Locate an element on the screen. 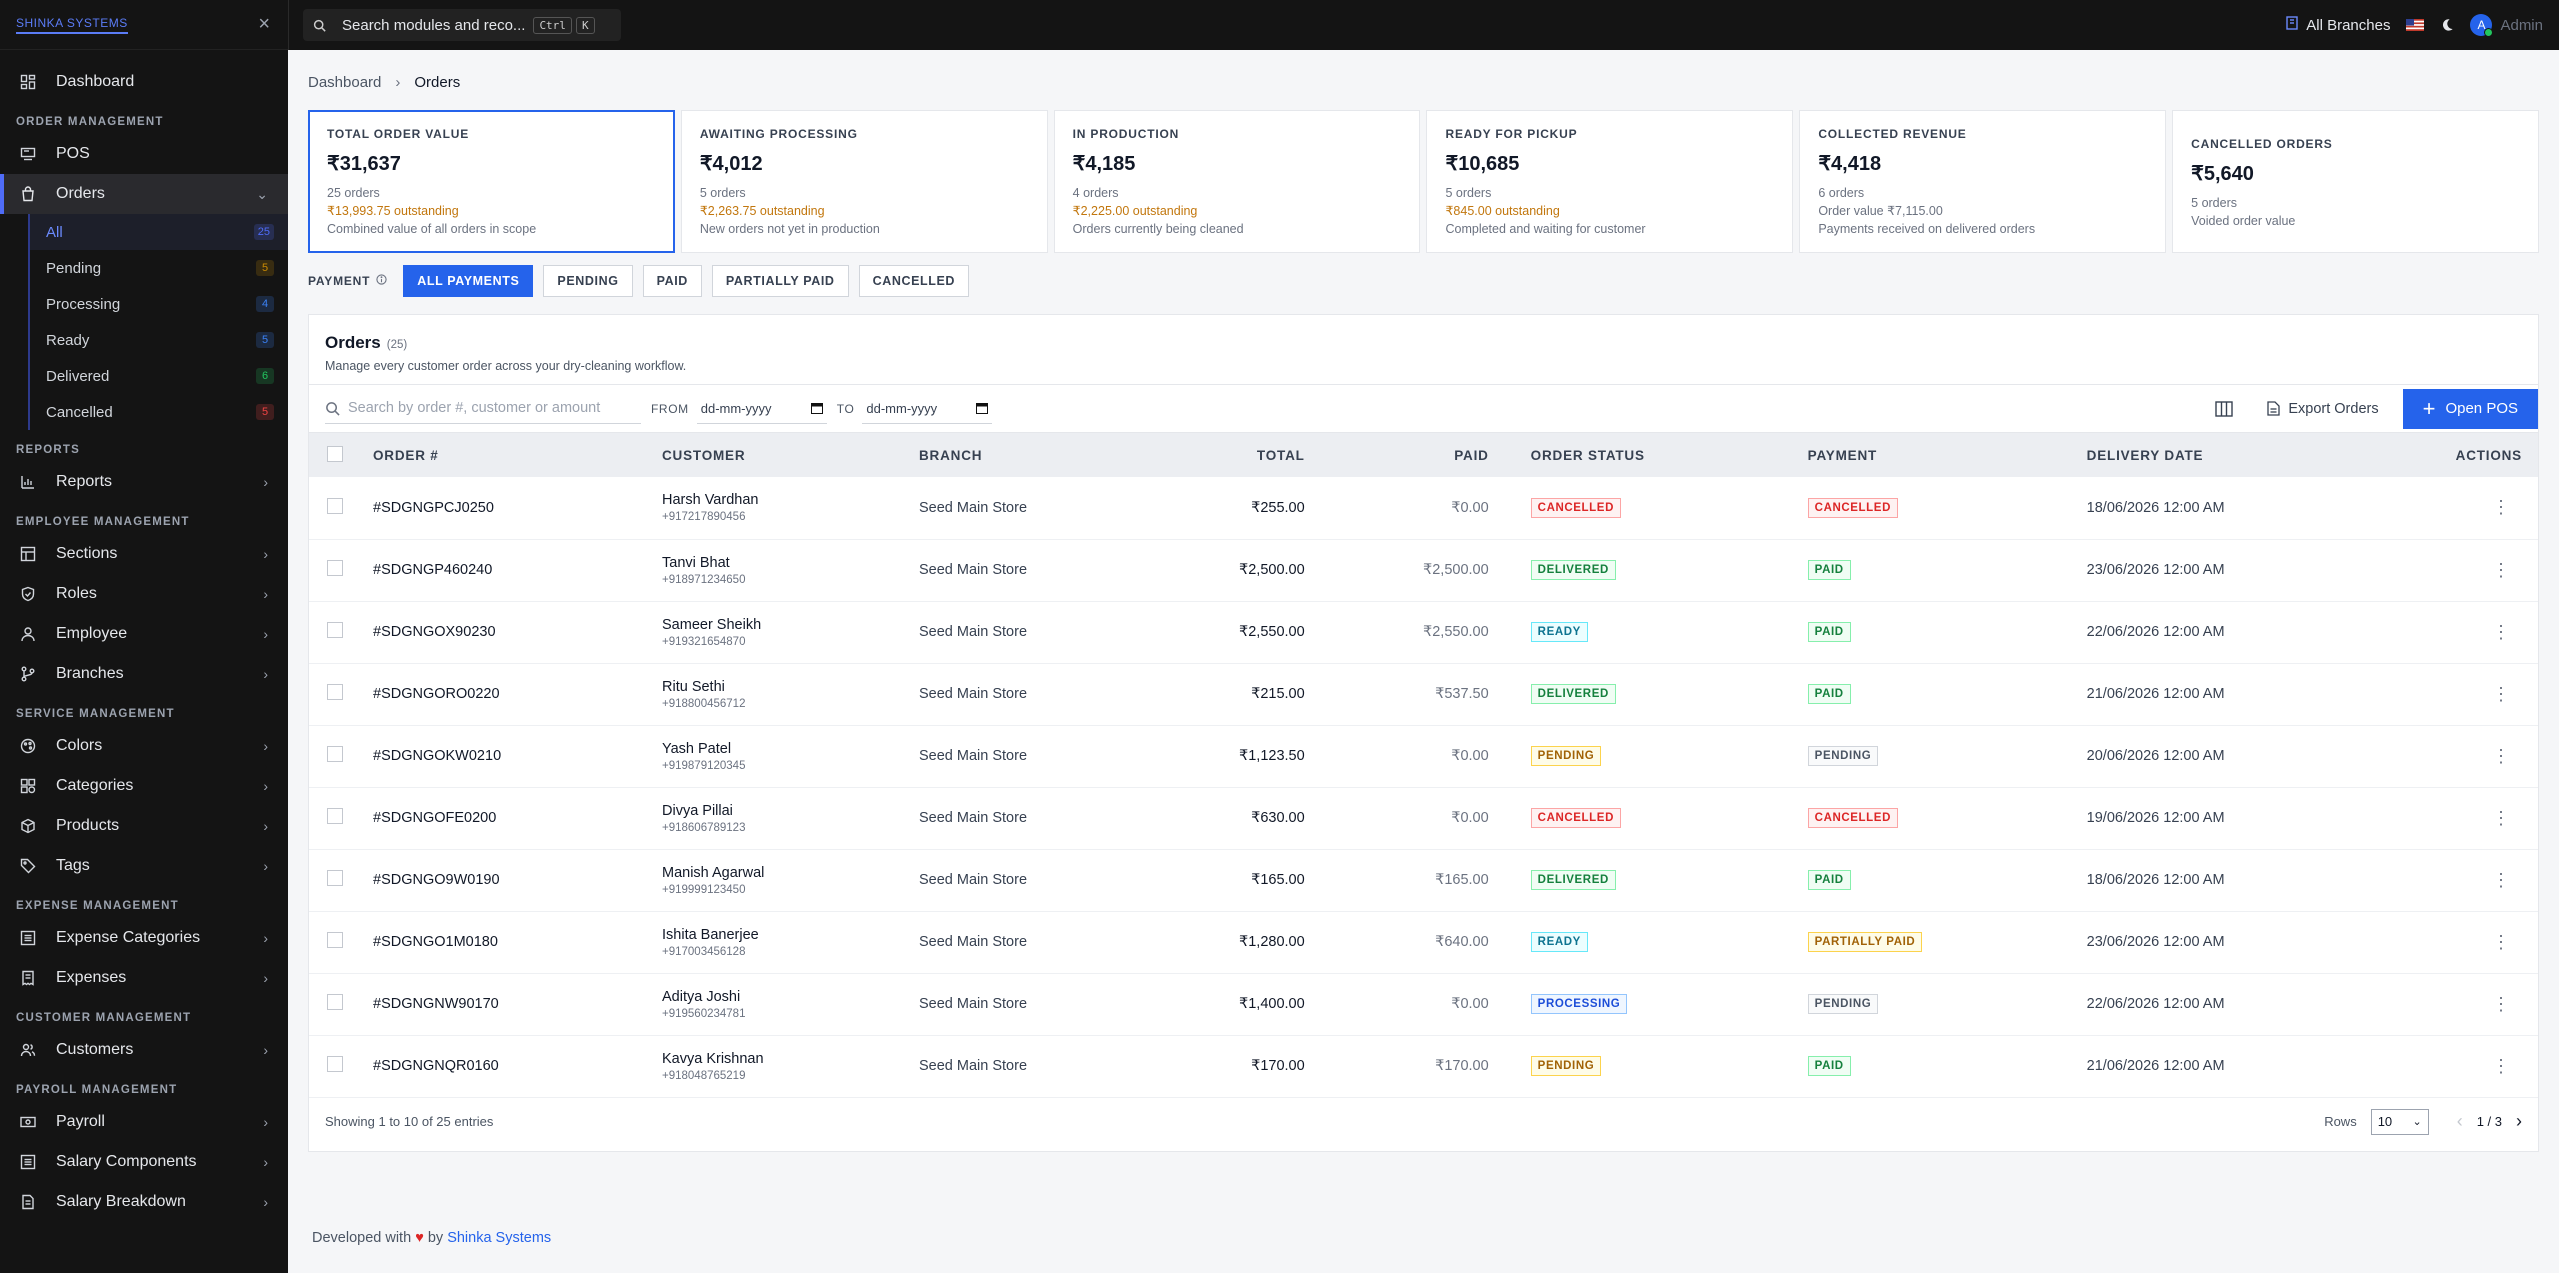 The width and height of the screenshot is (2559, 1273). rows-per-page-select: 10 ⌄ is located at coordinates (2399, 1121).